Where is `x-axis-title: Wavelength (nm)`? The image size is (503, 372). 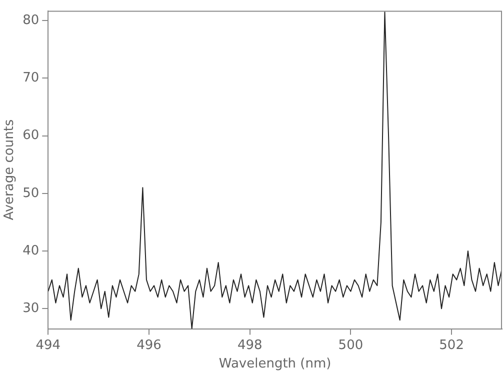 x-axis-title: Wavelength (nm) is located at coordinates (275, 364).